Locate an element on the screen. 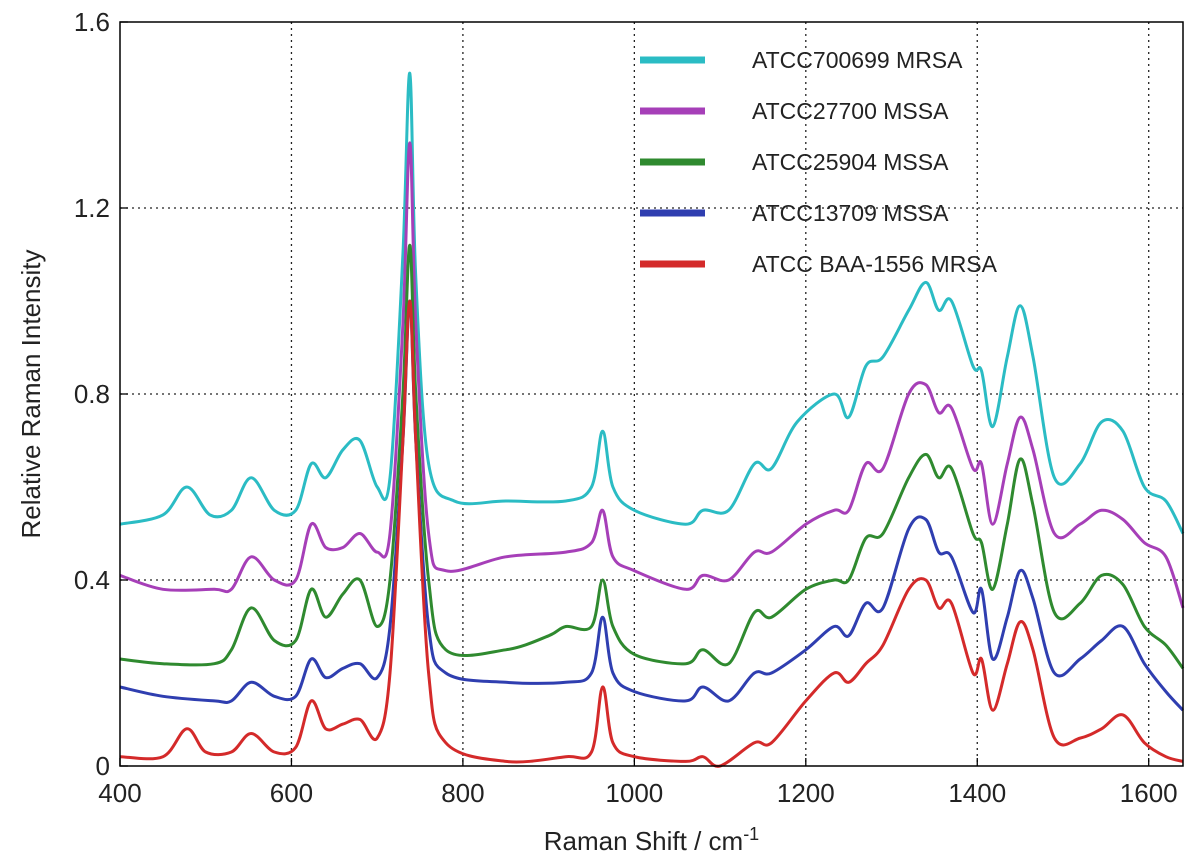 The width and height of the screenshot is (1199, 862). x-axis-title-superscript: -1 is located at coordinates (751, 834).